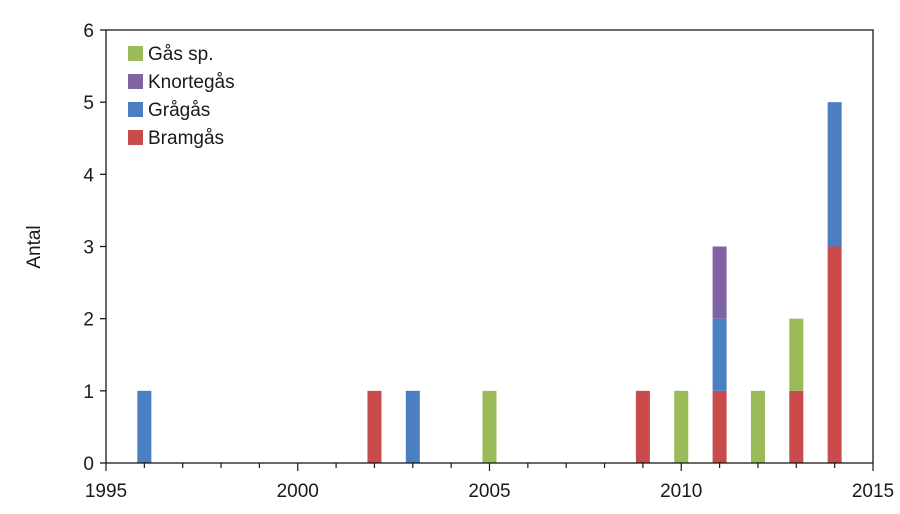  I want to click on legend-swatch-gas-sp, so click(135, 53).